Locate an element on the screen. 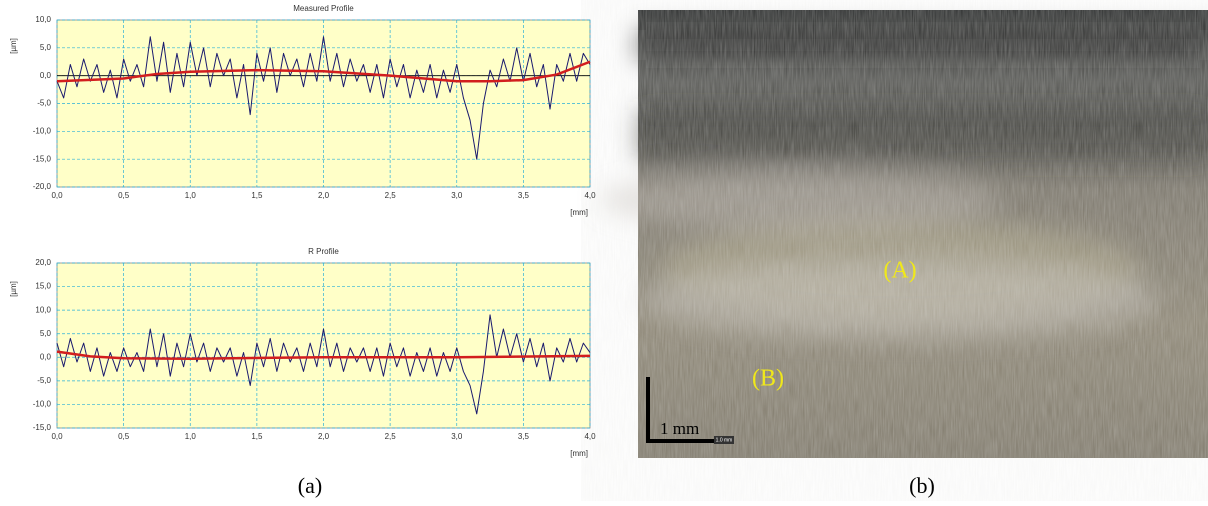 Image resolution: width=1208 pixels, height=506 pixels. region-label: (B) is located at coordinates (768, 379).